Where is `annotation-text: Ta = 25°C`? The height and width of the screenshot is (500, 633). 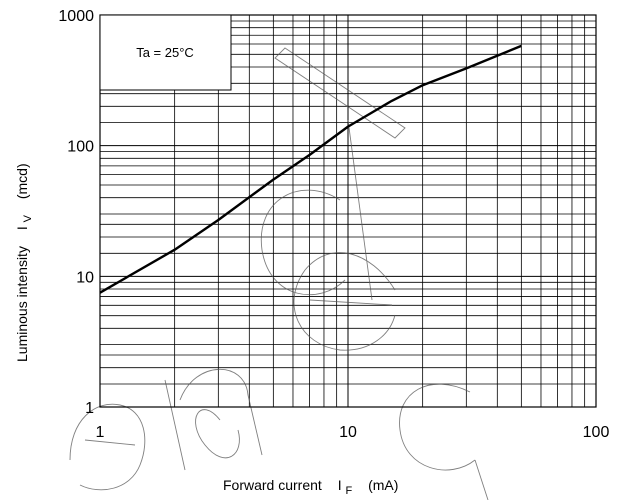 annotation-text: Ta = 25°C is located at coordinates (165, 52).